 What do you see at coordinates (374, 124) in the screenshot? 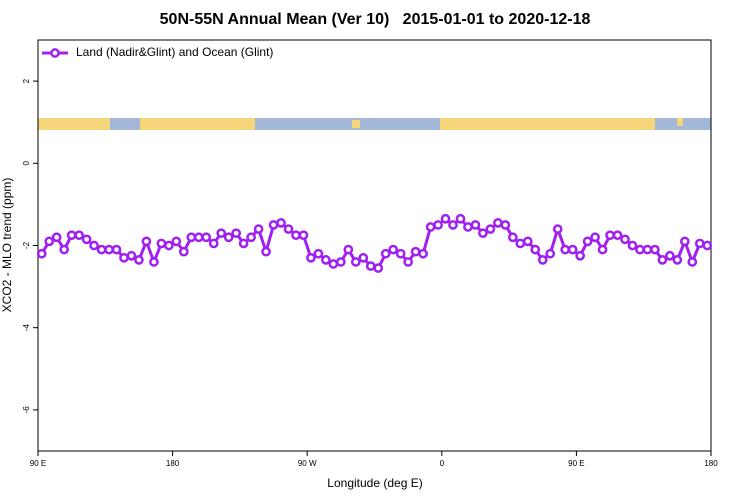
I see `land-ocean-strip` at bounding box center [374, 124].